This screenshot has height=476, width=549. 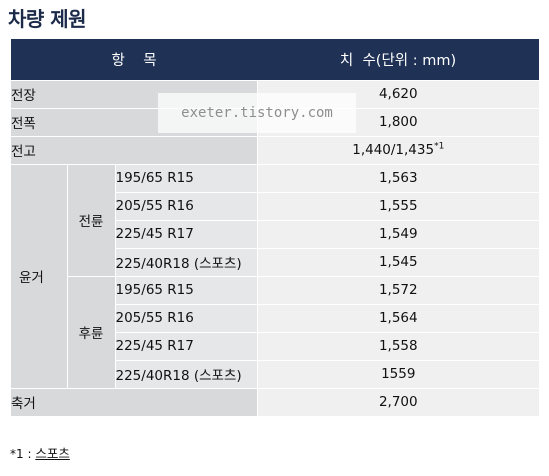 What do you see at coordinates (134, 60) in the screenshot?
I see `header-item: 항 목` at bounding box center [134, 60].